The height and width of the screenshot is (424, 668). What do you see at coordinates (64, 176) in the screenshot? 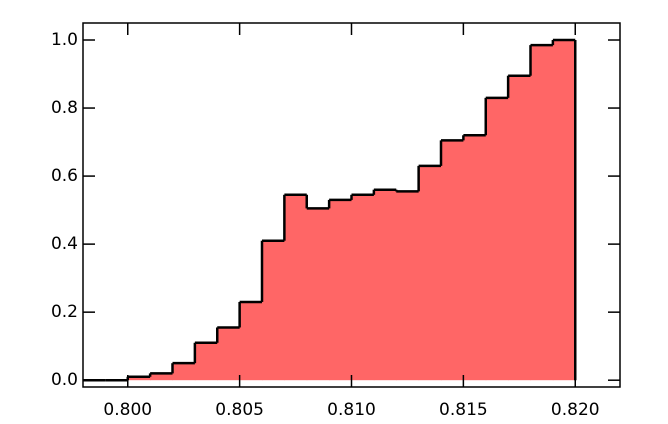
I see `y-tick-label: 0.6` at bounding box center [64, 176].